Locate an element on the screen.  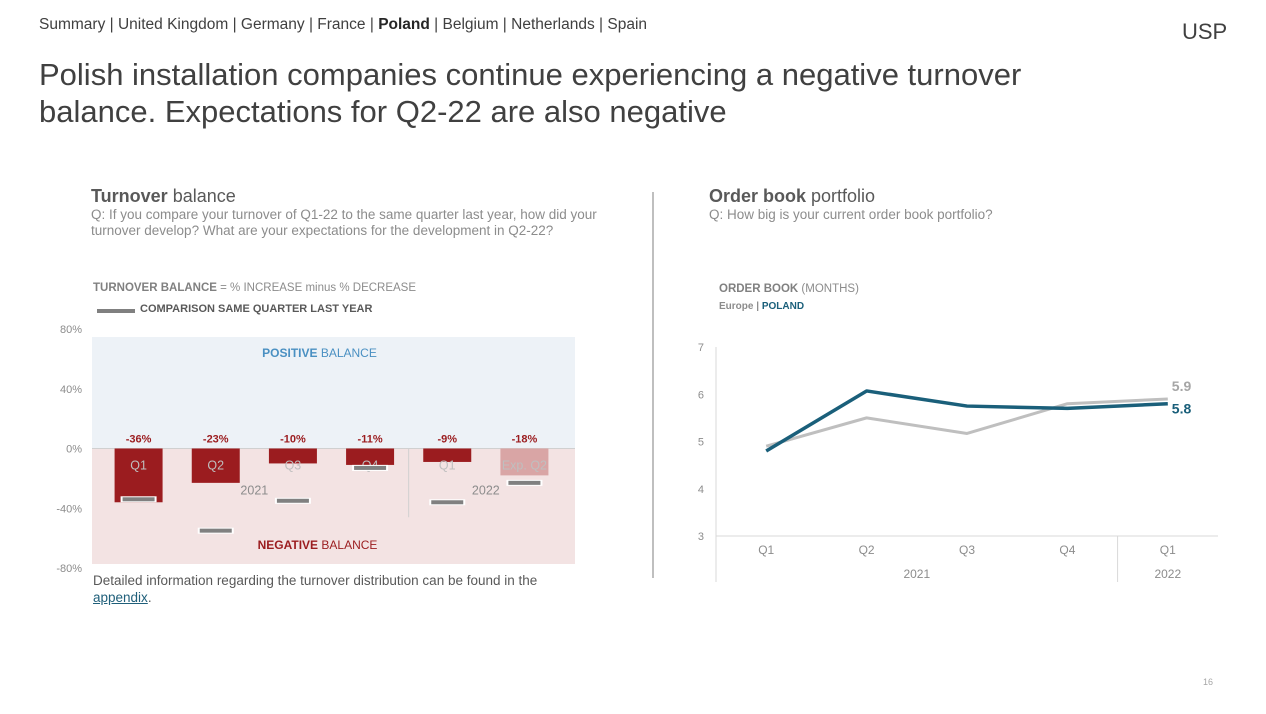
bar-value-label: -23% is located at coordinates (216, 440).